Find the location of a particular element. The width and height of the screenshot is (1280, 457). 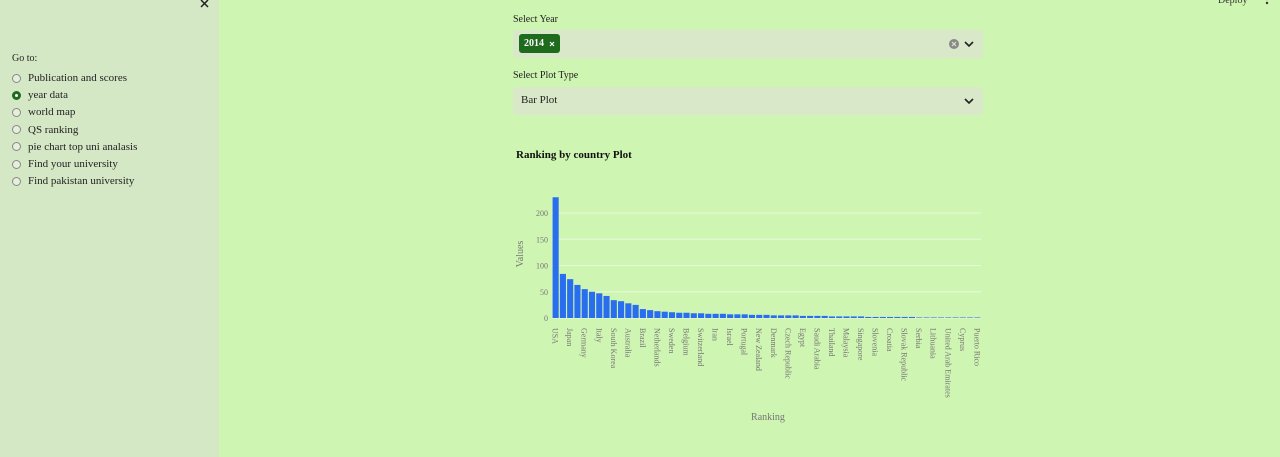

menu-button is located at coordinates (1267, 4).